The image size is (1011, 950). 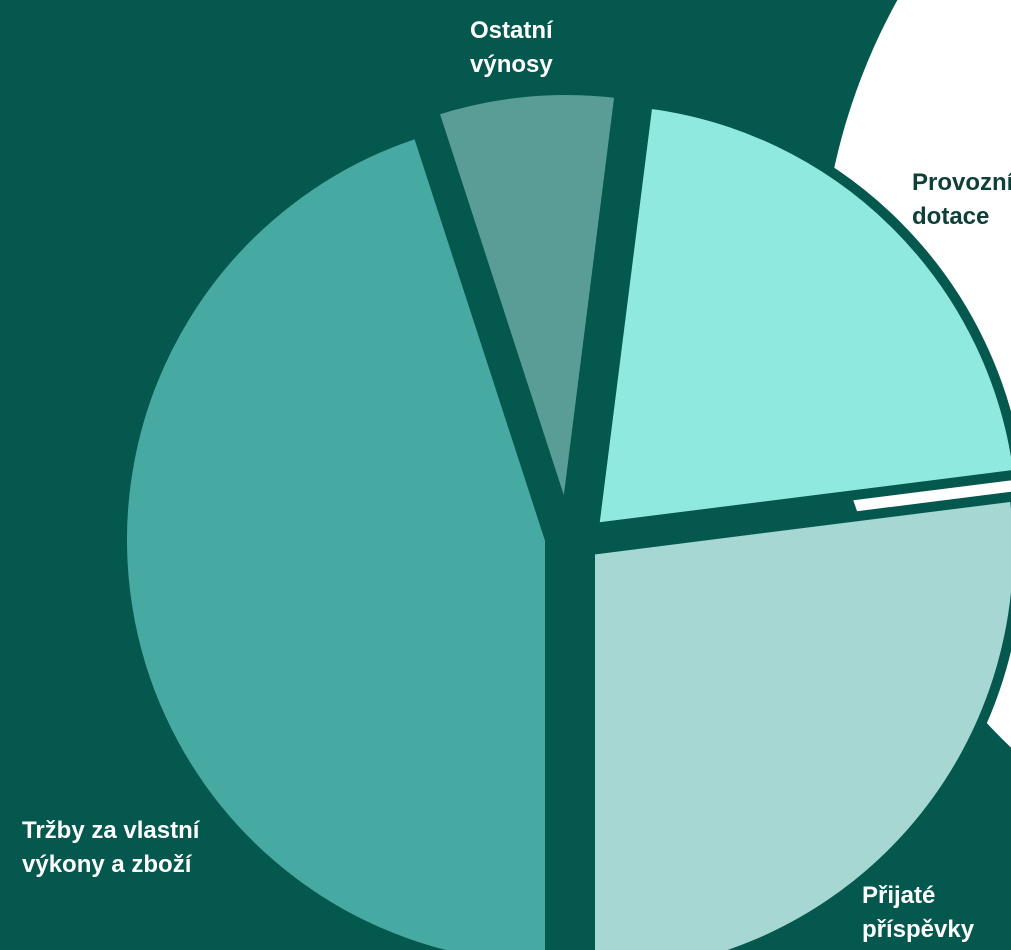 What do you see at coordinates (107, 864) in the screenshot?
I see `slice-label-line: výkony a zboží` at bounding box center [107, 864].